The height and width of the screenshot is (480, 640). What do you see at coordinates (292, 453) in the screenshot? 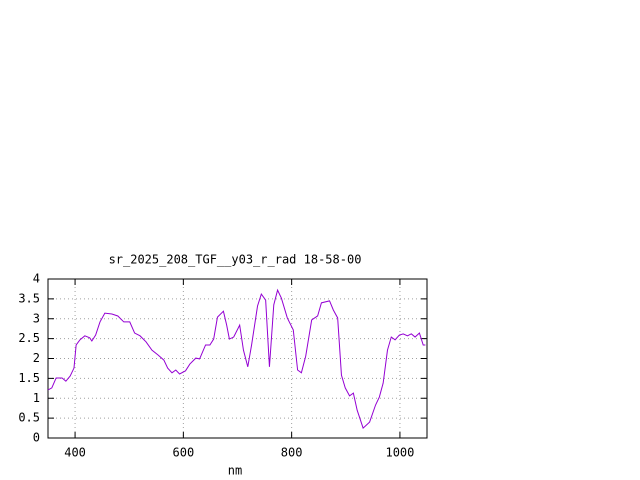
I see `x-tick-label: 800` at bounding box center [292, 453].